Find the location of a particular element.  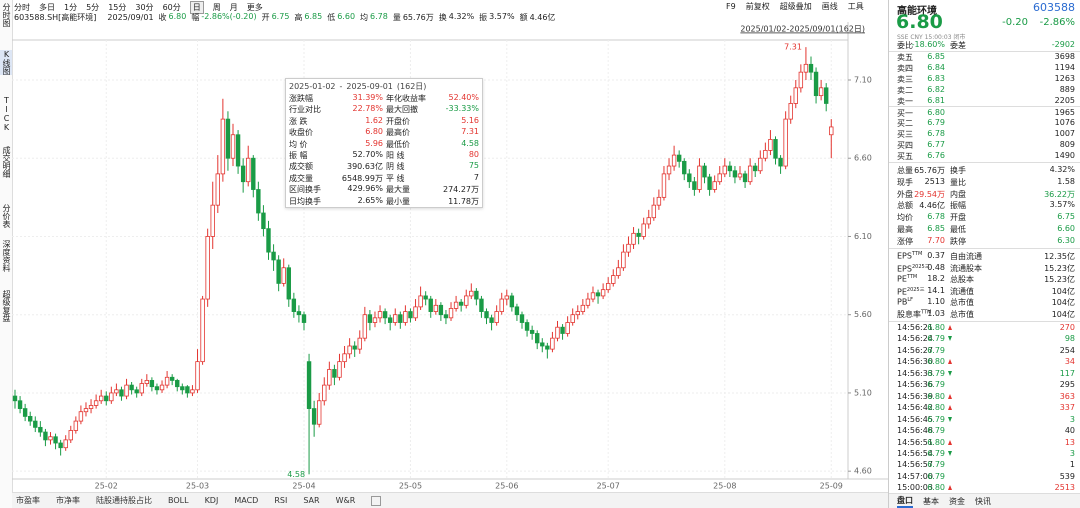

indicator-tab: RSI is located at coordinates (281, 500).